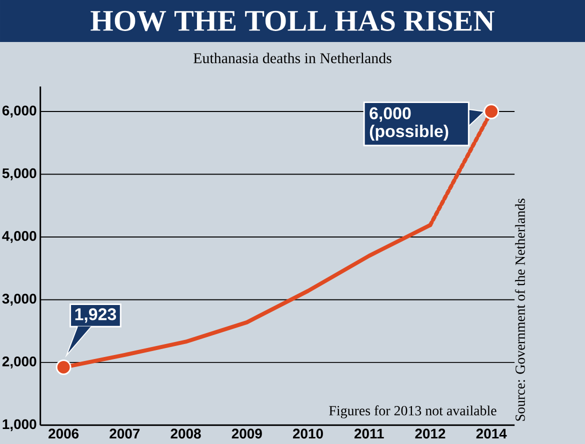 Image resolution: width=585 pixels, height=444 pixels. Describe the element at coordinates (430, 433) in the screenshot. I see `x-tick-label: 2012` at that location.